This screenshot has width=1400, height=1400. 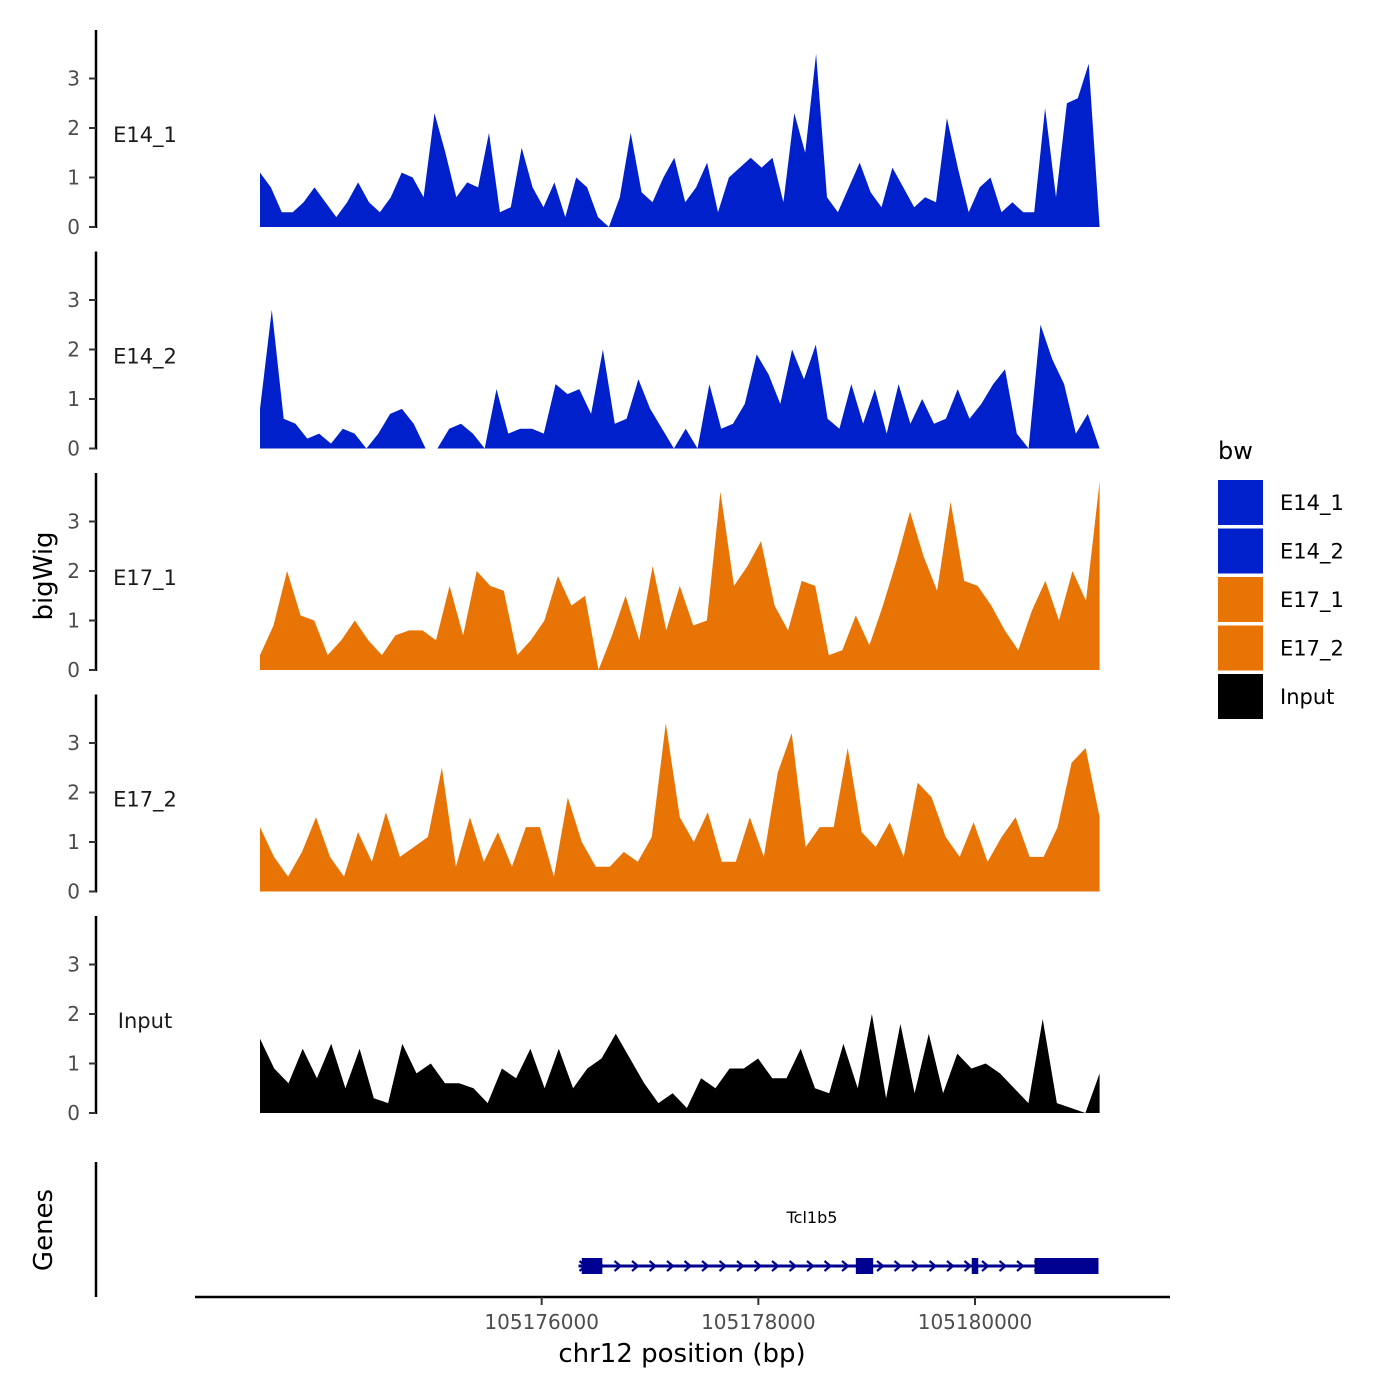 I want to click on y-axis-title: bigWig, so click(x=44, y=575).